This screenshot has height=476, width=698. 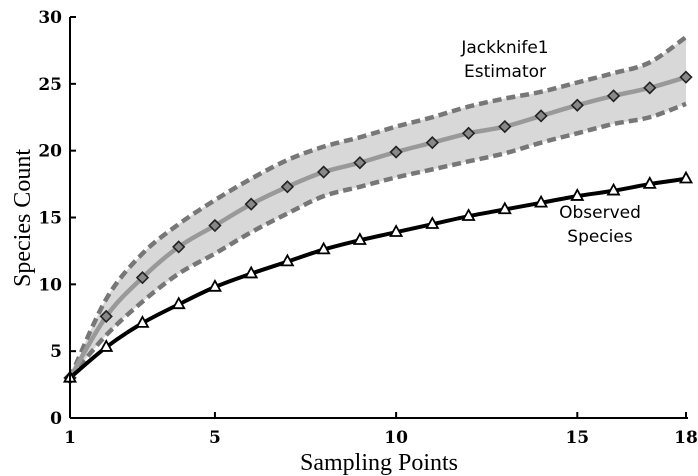 I want to click on observed-annotation-line-2: Species, so click(x=600, y=237).